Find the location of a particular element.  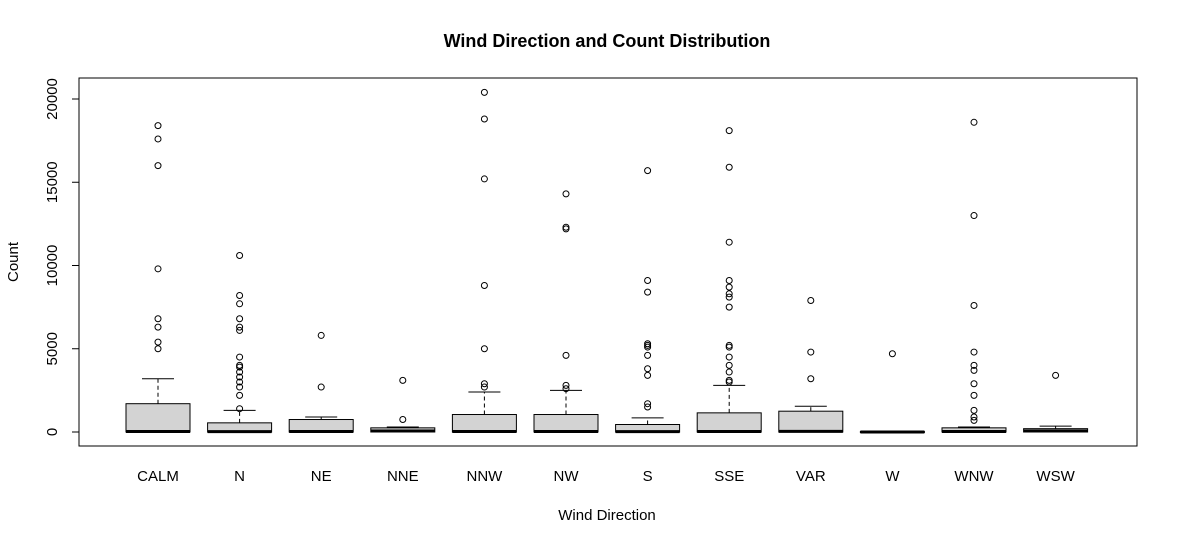

box-nne is located at coordinates (403, 404).